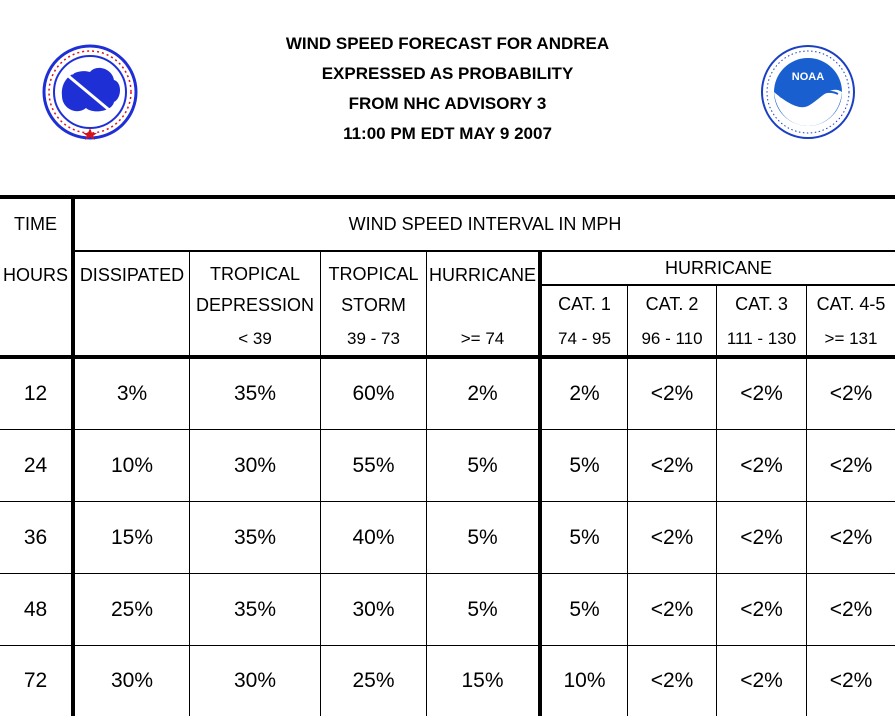 The width and height of the screenshot is (895, 716). Describe the element at coordinates (761, 537) in the screenshot. I see `row-36-cat3: <2%` at that location.